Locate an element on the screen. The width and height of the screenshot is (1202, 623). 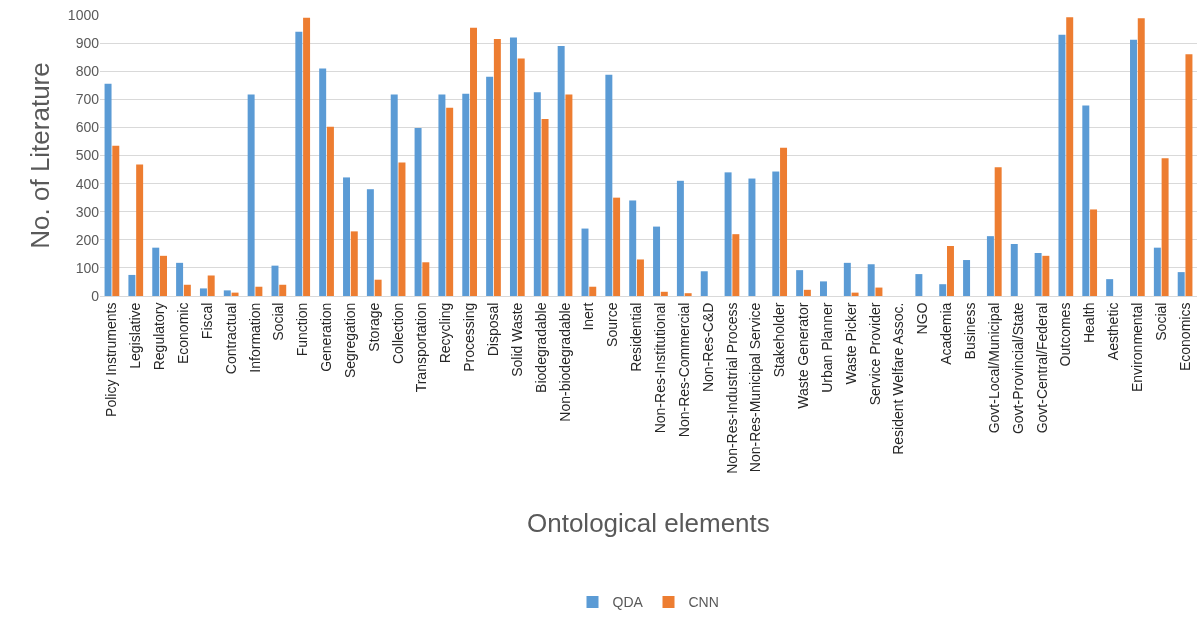
x-tick-label: Inert is located at coordinates (588, 316).